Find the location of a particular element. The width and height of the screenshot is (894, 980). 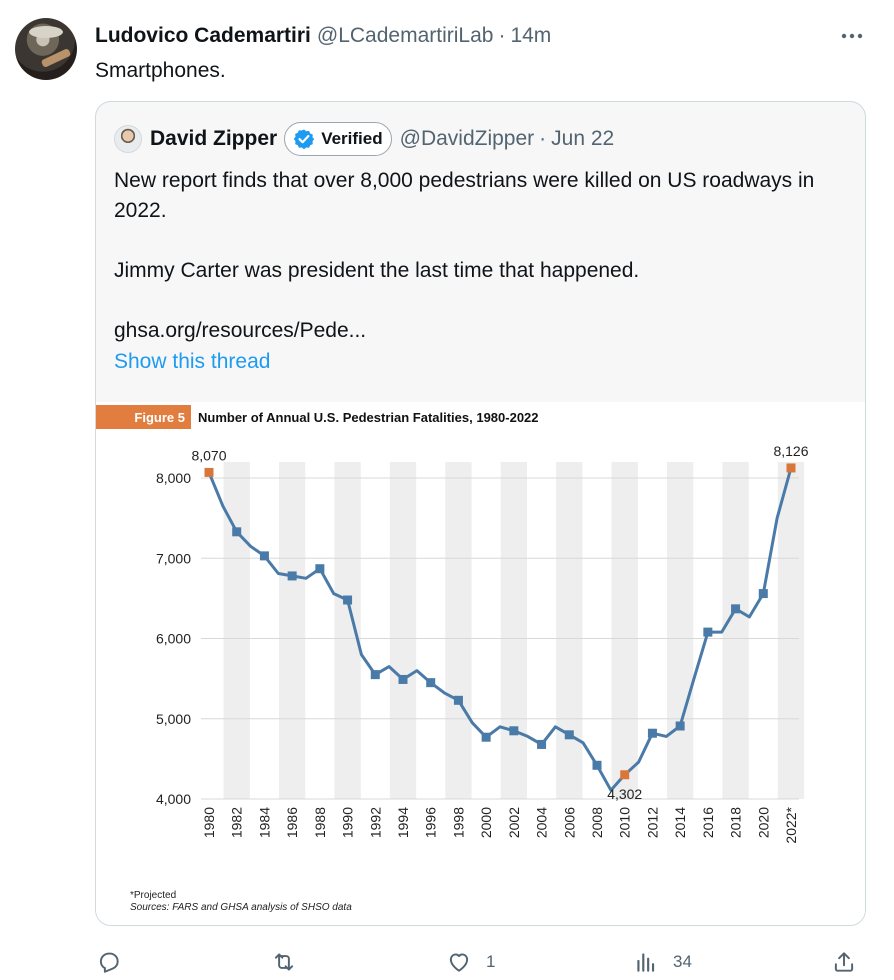

x-tick-label: 2014 is located at coordinates (680, 822).